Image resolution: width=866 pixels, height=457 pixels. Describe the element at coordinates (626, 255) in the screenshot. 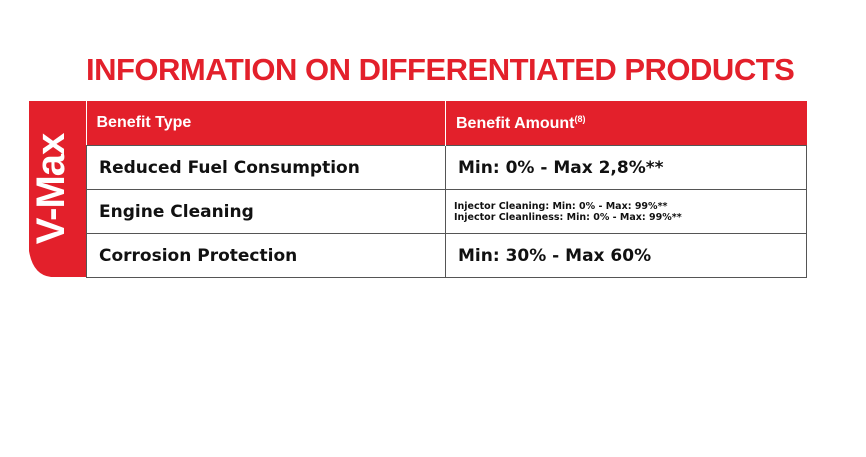

I see `benefit-amount-cell: Min: 30% - Max 60%` at that location.